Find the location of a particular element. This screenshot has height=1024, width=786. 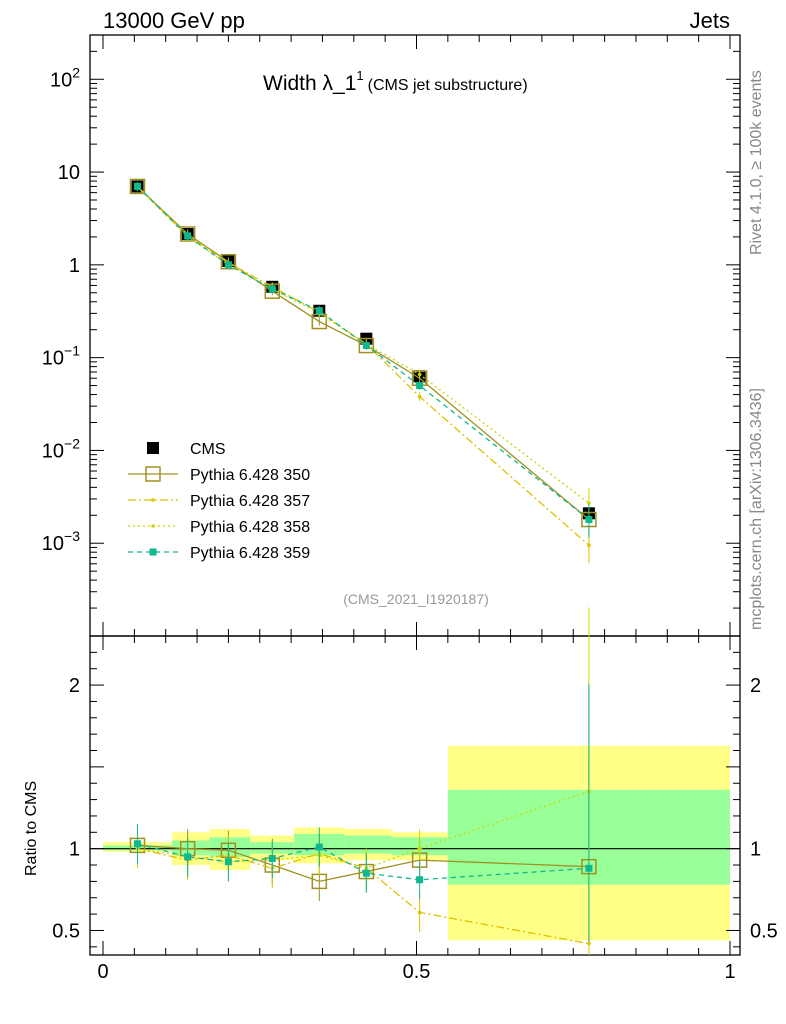

tick-exponent: −3 is located at coordinates (72, 536).